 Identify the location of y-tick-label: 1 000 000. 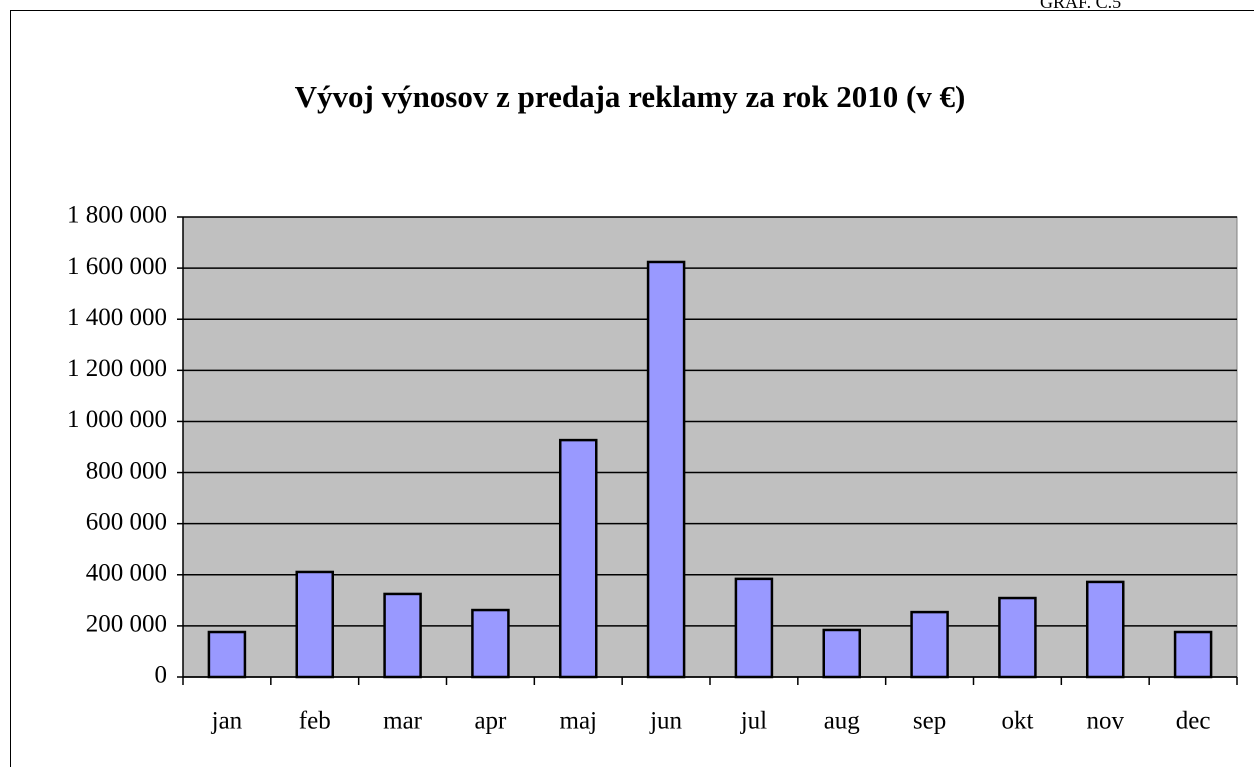
(117, 419).